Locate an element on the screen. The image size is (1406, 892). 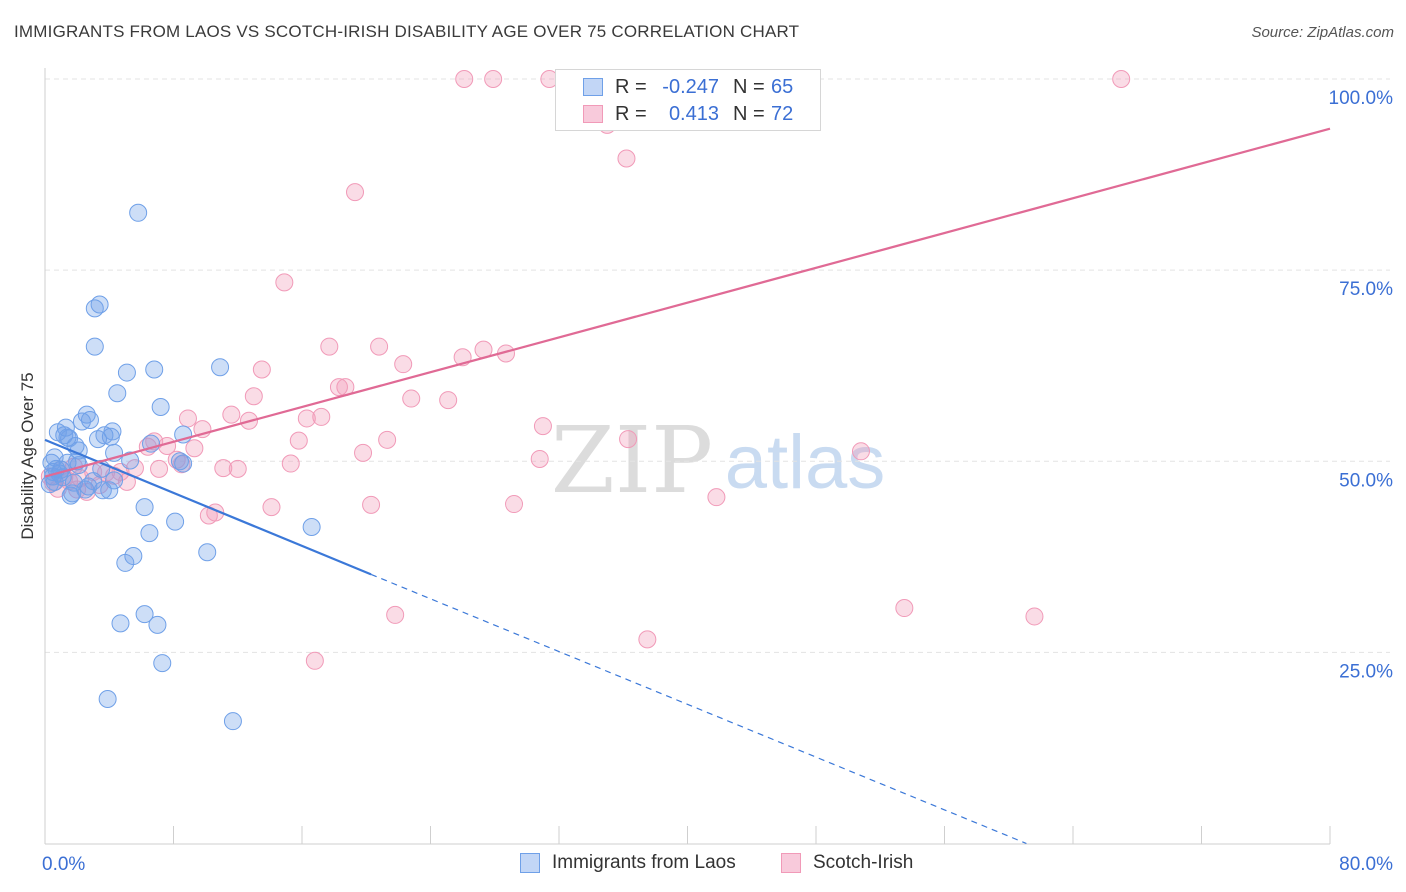
legend-row-scotch-irish: R = 0.413 N = 72 is located at coordinates (674, 114).